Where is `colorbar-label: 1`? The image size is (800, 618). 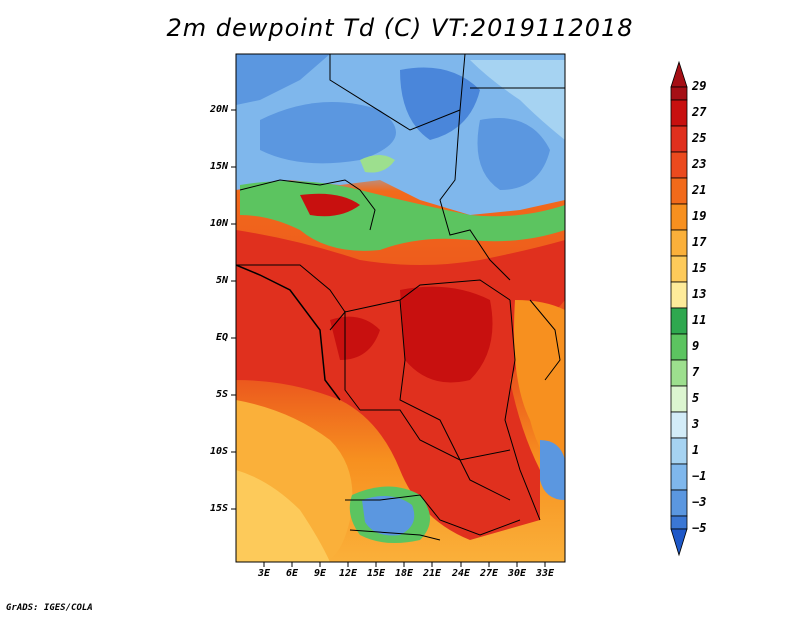 colorbar-label: 1 is located at coordinates (696, 450).